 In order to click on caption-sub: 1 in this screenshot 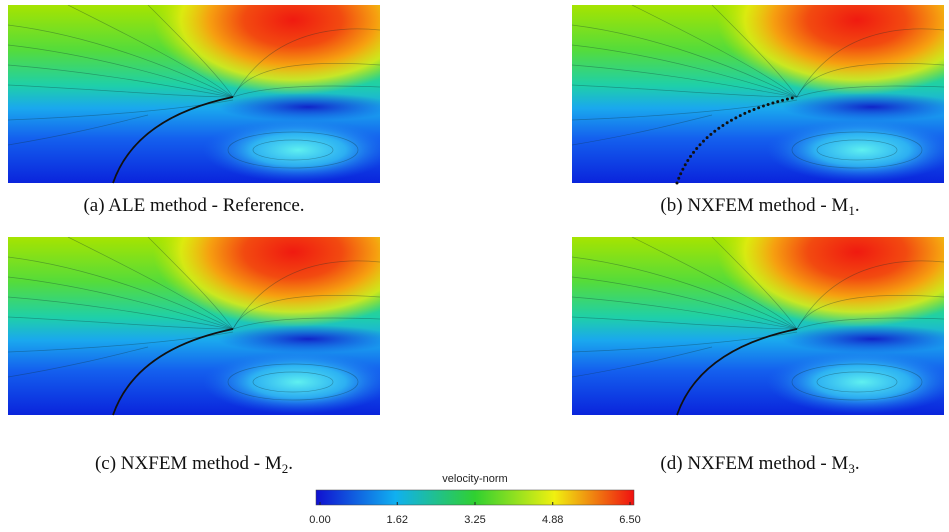, I will do `click(851, 210)`.